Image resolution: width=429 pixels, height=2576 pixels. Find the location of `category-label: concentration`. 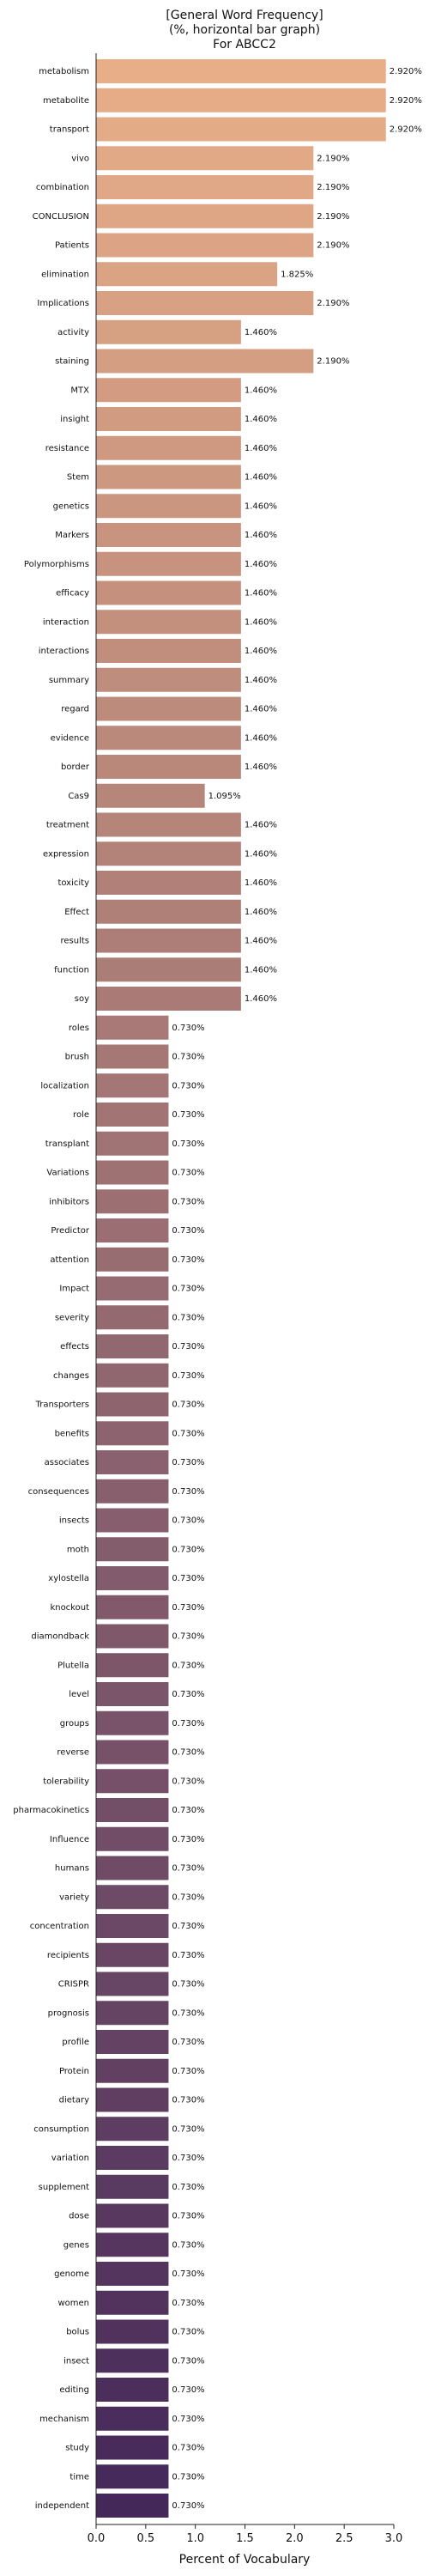

category-label: concentration is located at coordinates (60, 1926).